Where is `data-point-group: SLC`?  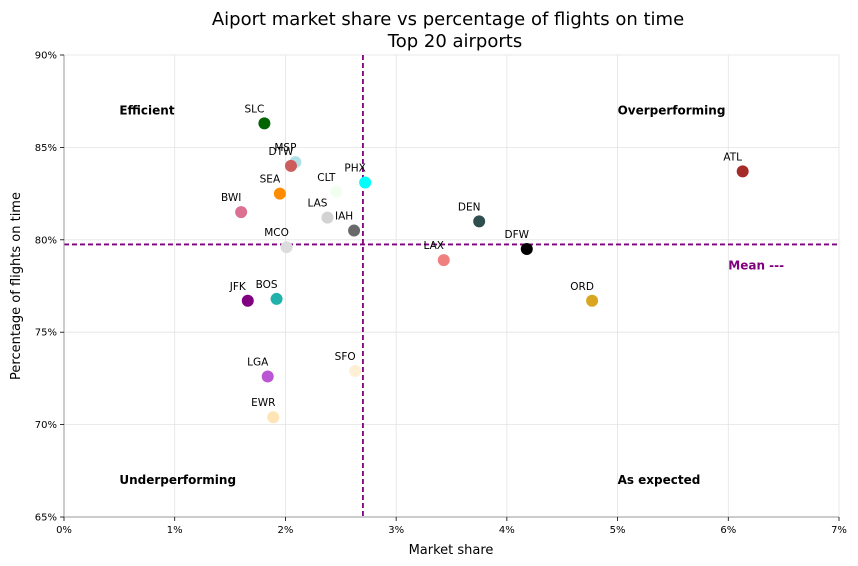
data-point-group: SLC is located at coordinates (257, 116).